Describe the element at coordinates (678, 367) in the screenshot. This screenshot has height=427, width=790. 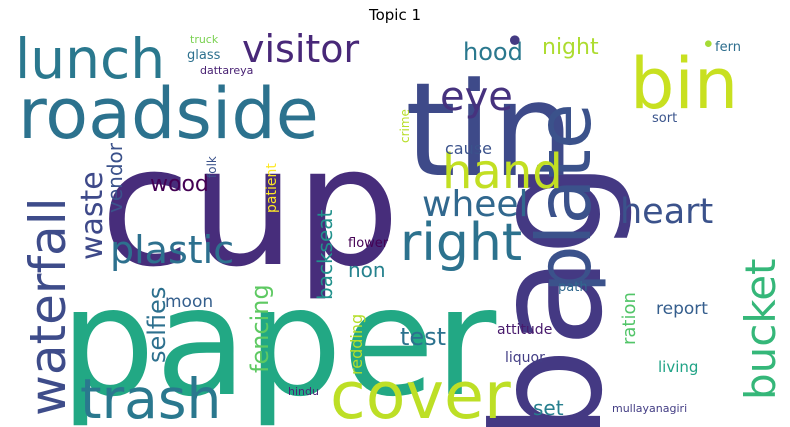
I see `word-living: living` at that location.